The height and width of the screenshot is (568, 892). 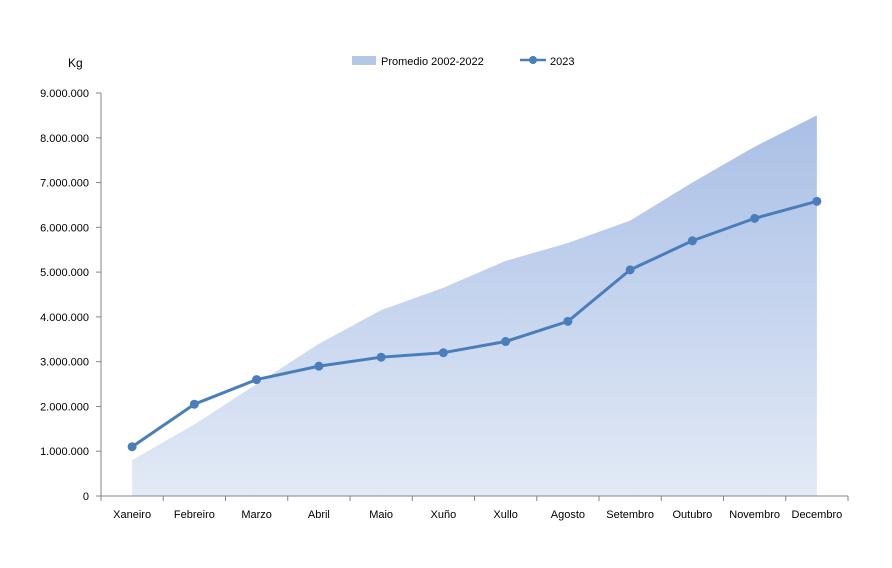 I want to click on x-tick-label: Febreiro, so click(x=194, y=515).